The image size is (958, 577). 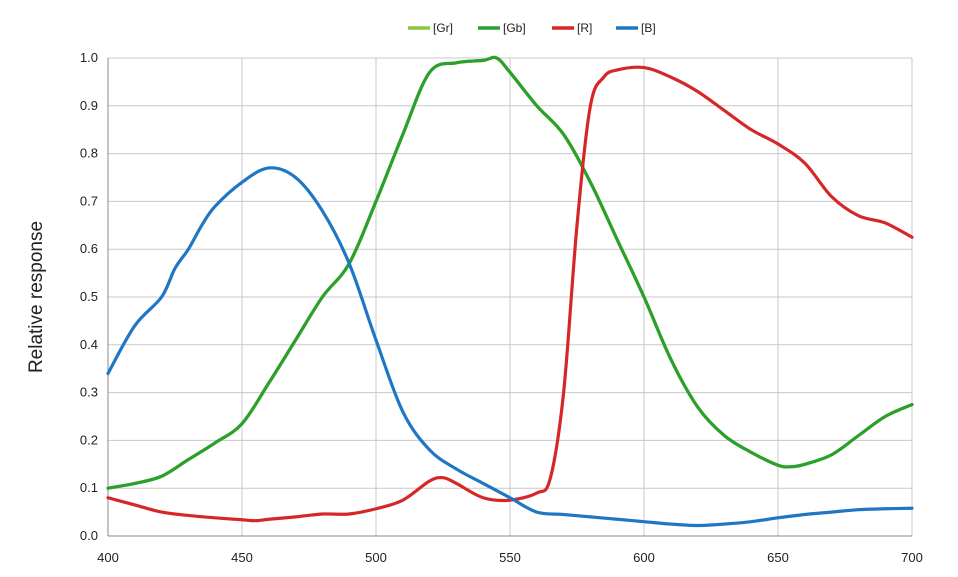 I want to click on x-tick-label: 600, so click(x=644, y=557).